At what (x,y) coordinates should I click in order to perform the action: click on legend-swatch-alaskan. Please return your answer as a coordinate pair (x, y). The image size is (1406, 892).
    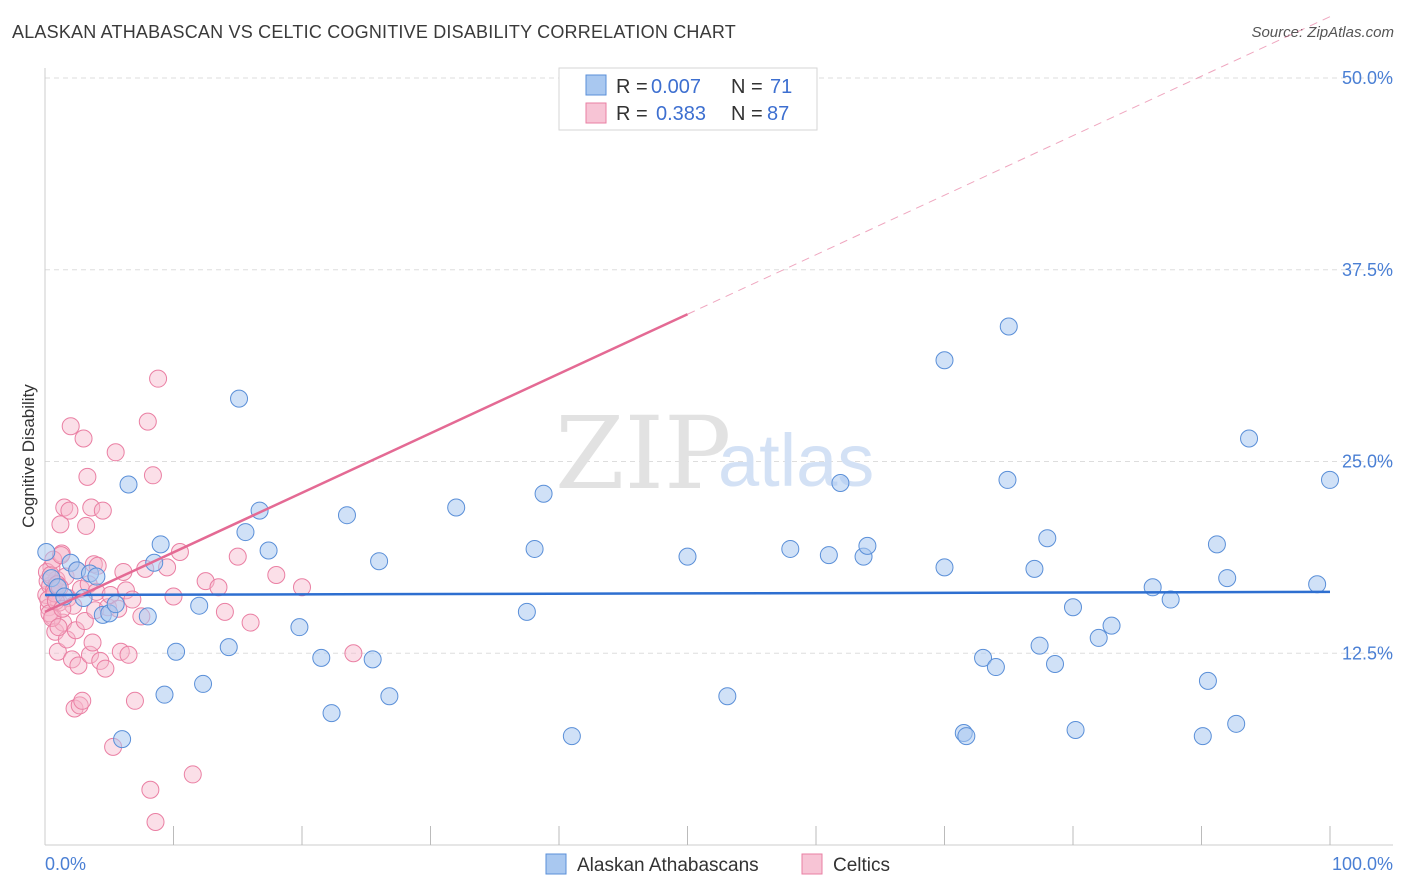
    Looking at the image, I should click on (596, 85).